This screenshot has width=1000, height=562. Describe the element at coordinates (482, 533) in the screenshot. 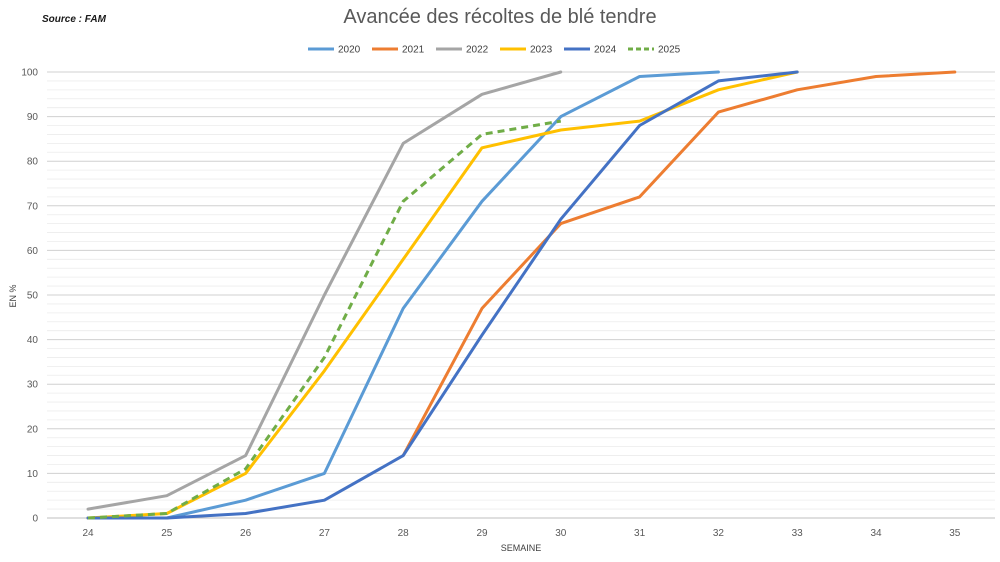

I see `x-tick-label: 29` at that location.